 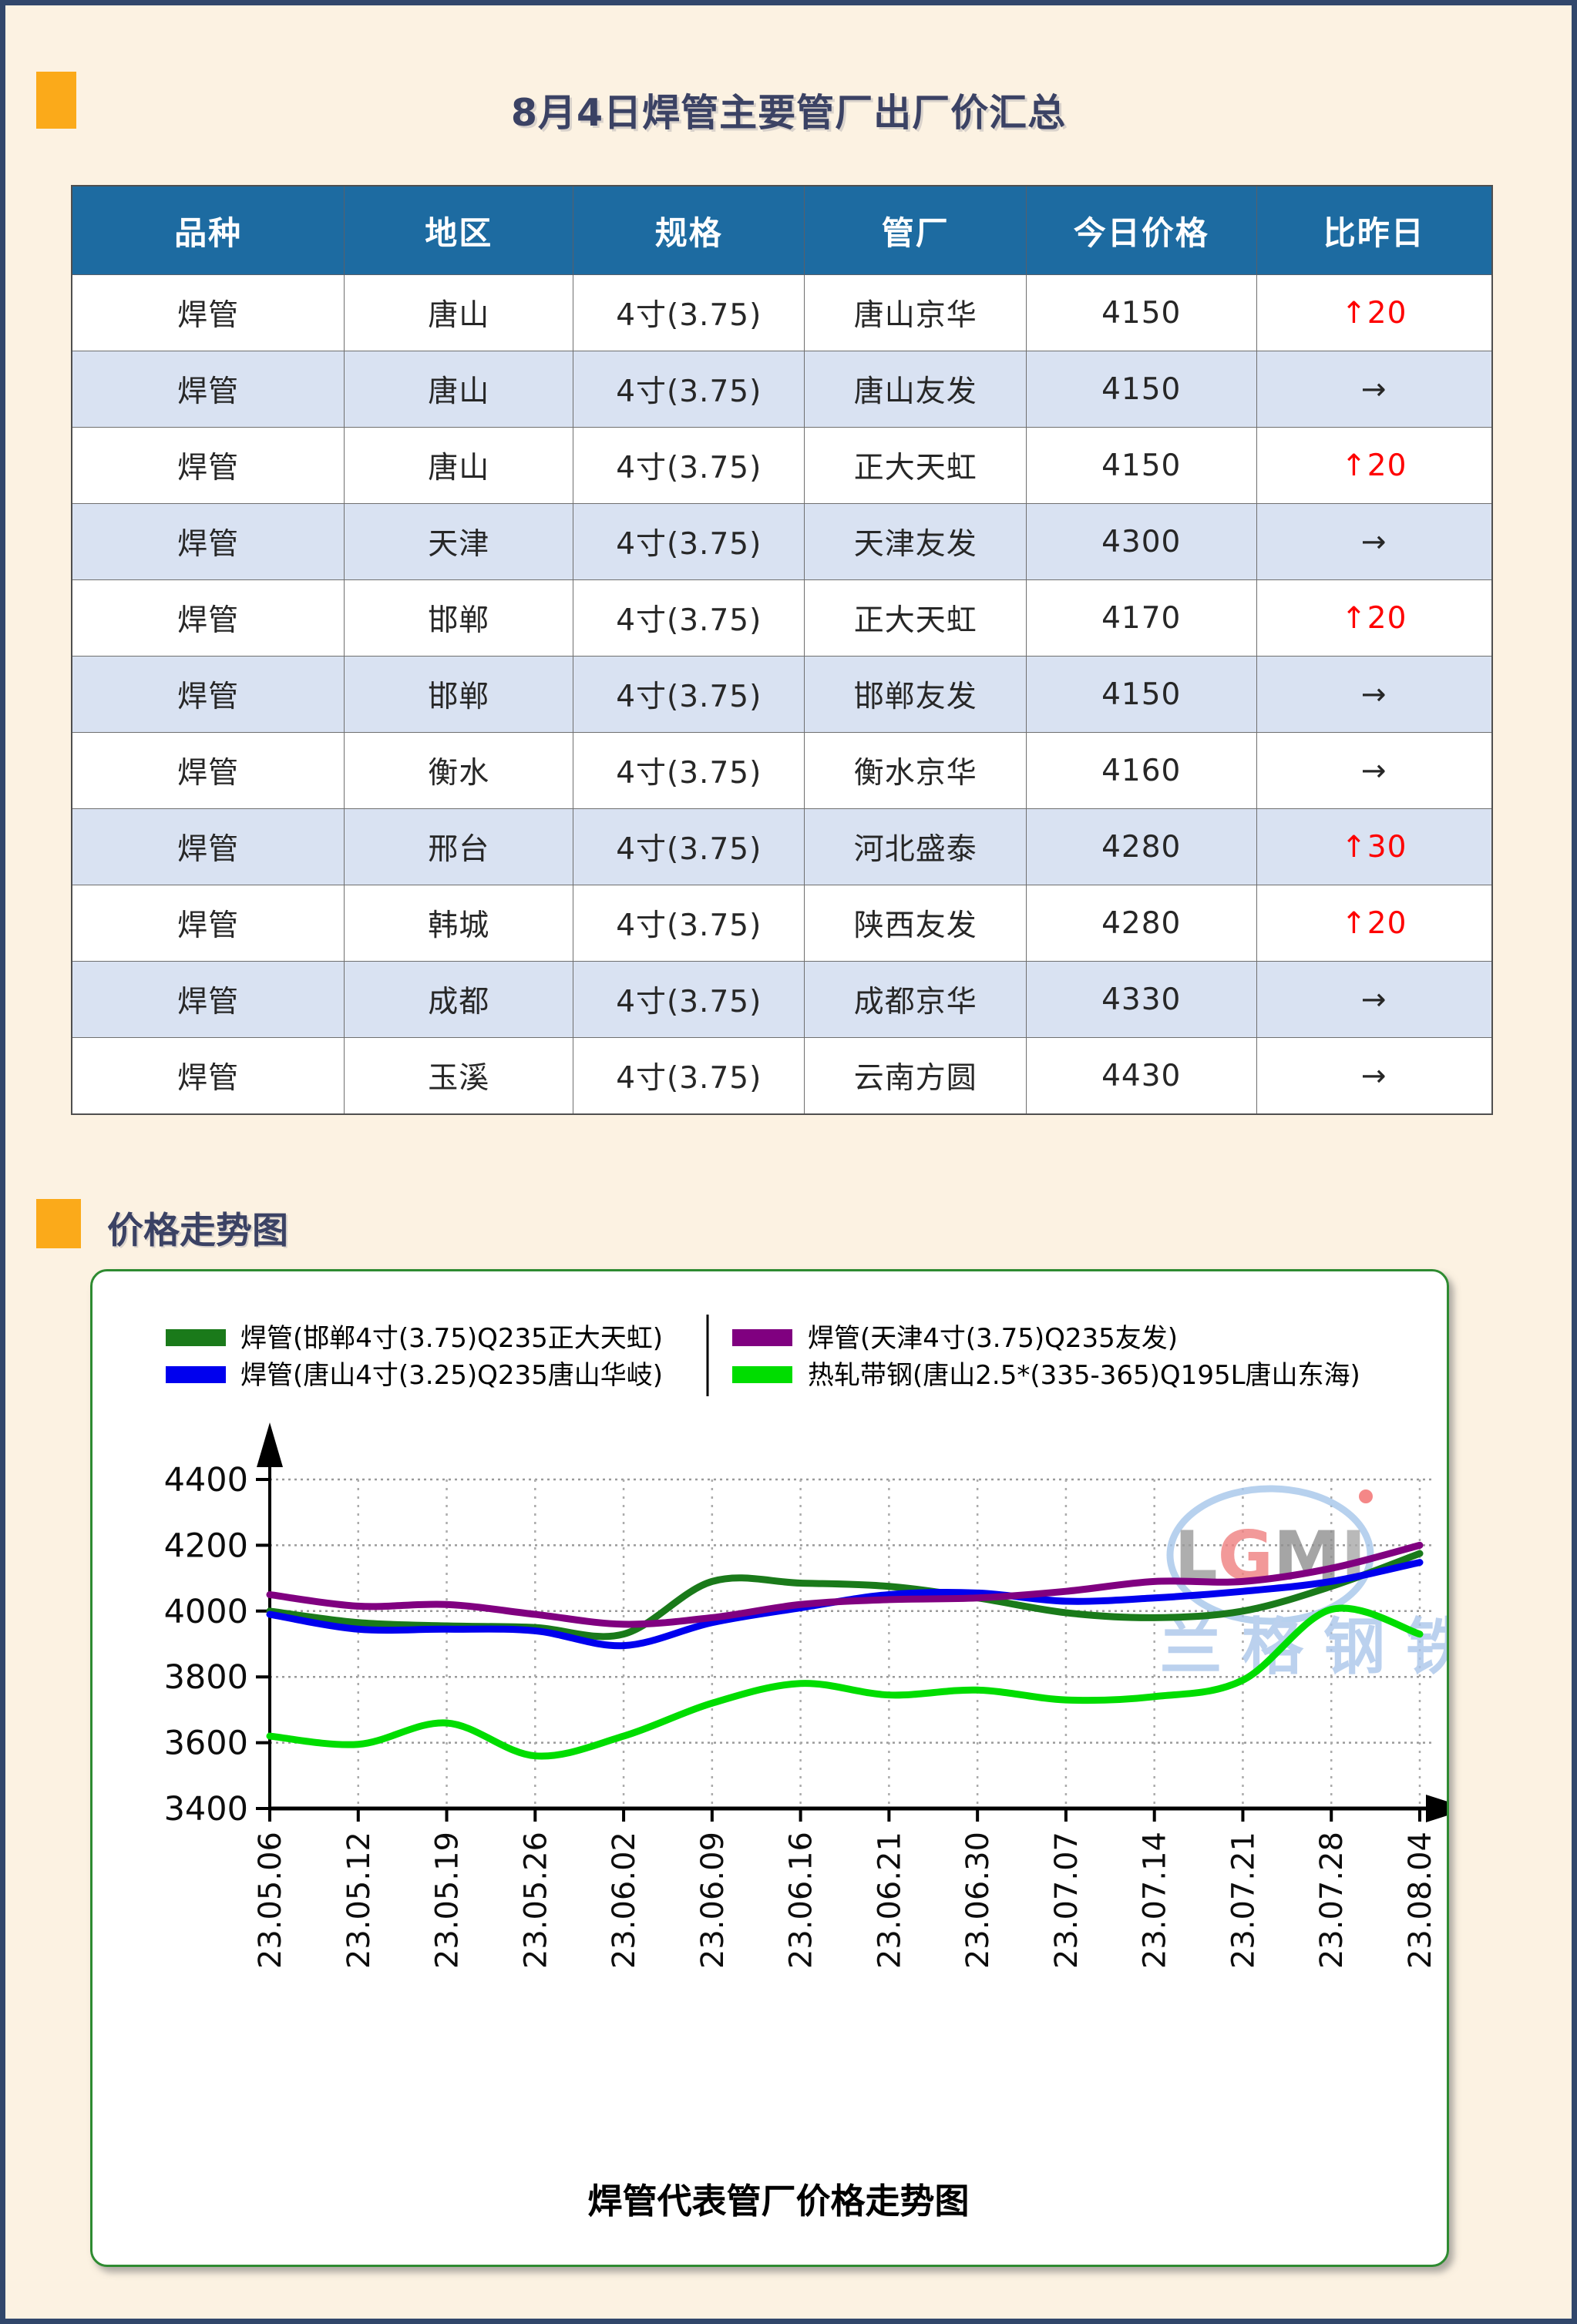 I want to click on col-header-spec: 规格, so click(x=689, y=230).